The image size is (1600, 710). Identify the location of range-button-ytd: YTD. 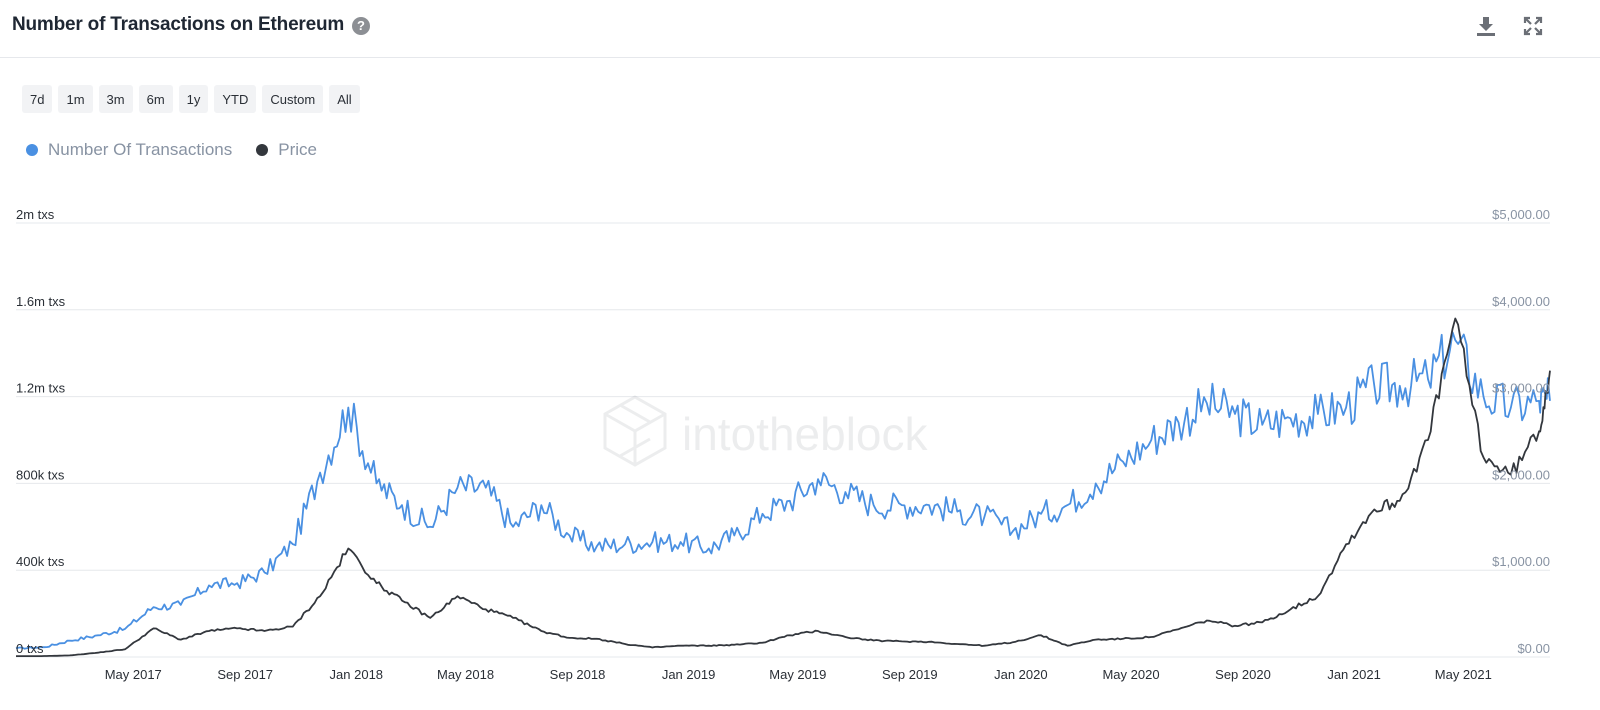
(235, 99).